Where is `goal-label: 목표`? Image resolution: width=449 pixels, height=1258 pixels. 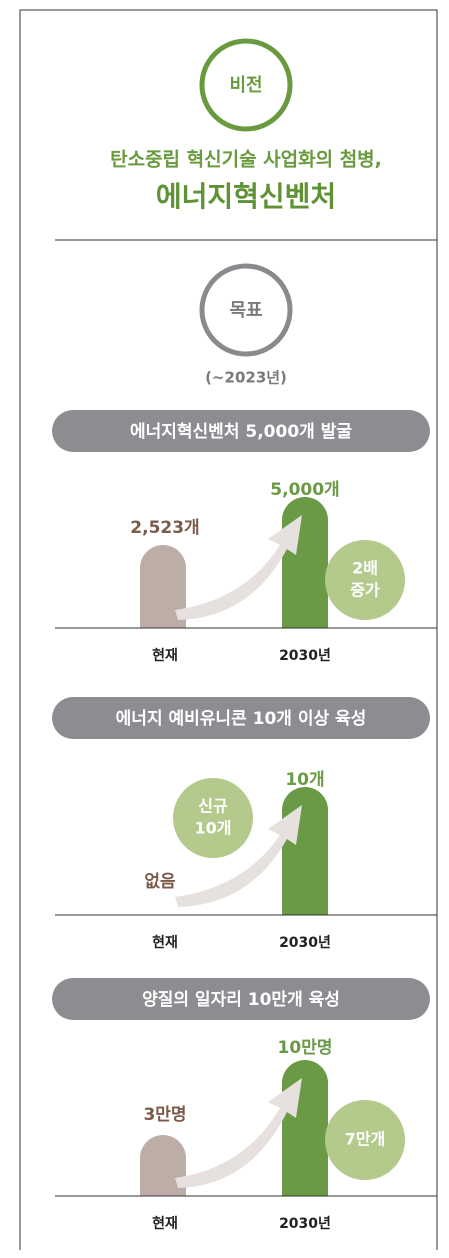 goal-label: 목표 is located at coordinates (245, 310).